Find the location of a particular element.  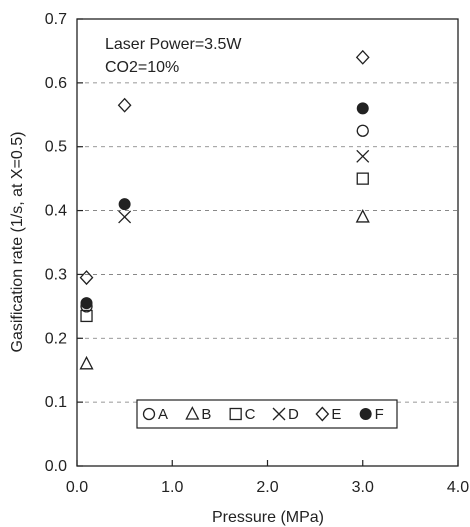

legend-label-C: C is located at coordinates (250, 414).